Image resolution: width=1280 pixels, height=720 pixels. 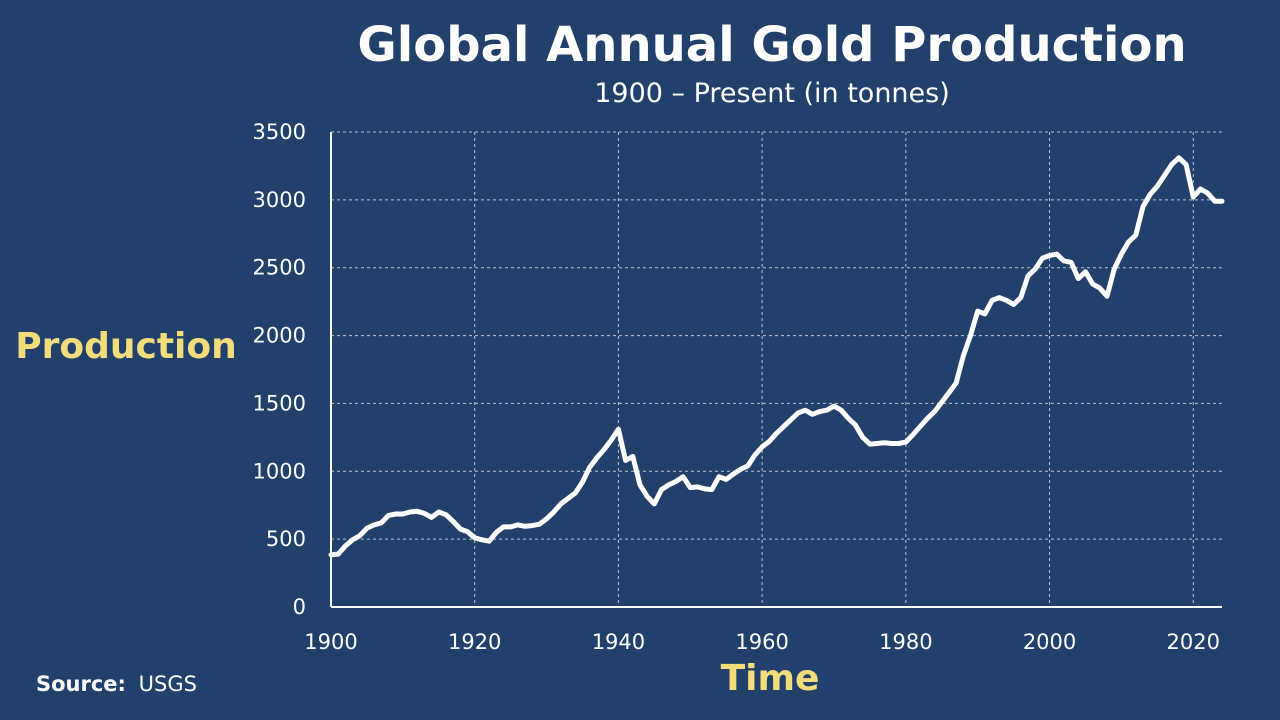 What do you see at coordinates (771, 45) in the screenshot?
I see `chart-title: Global Annual Gold Production` at bounding box center [771, 45].